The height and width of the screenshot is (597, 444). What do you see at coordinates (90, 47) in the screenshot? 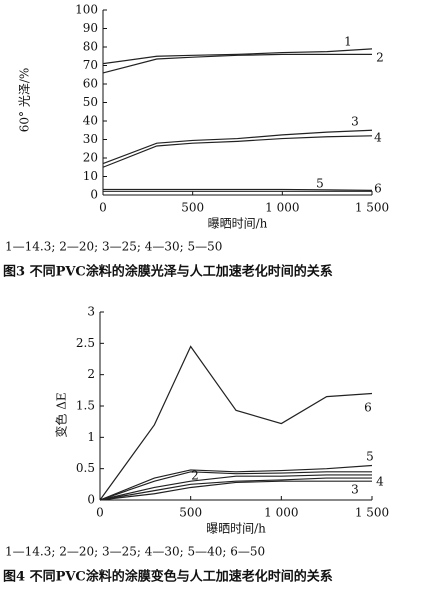
I see `y-tick-label: 80` at bounding box center [90, 47].